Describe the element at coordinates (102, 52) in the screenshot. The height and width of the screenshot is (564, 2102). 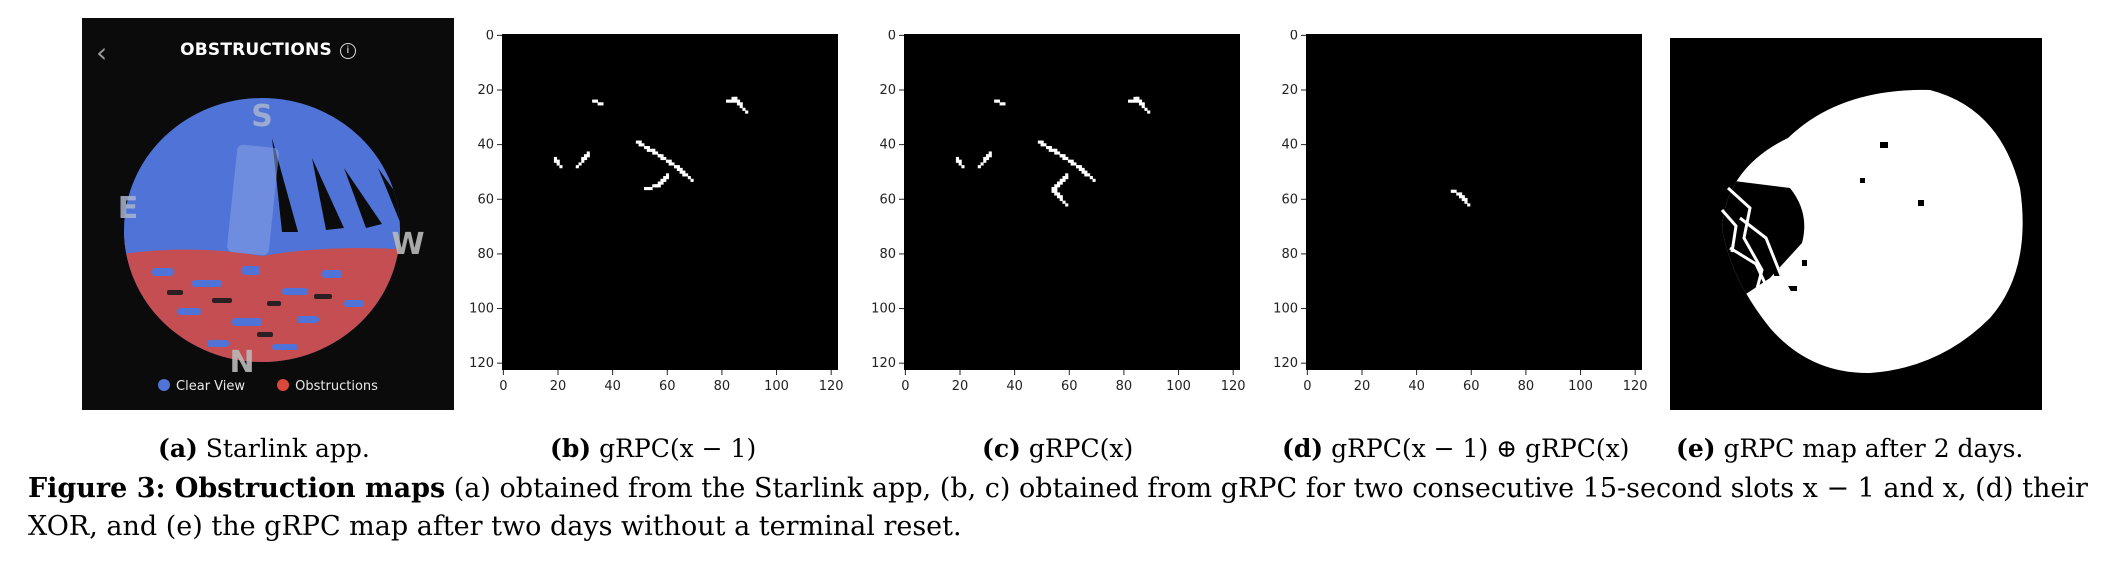
I see `back-chevron-icon: ‹` at that location.